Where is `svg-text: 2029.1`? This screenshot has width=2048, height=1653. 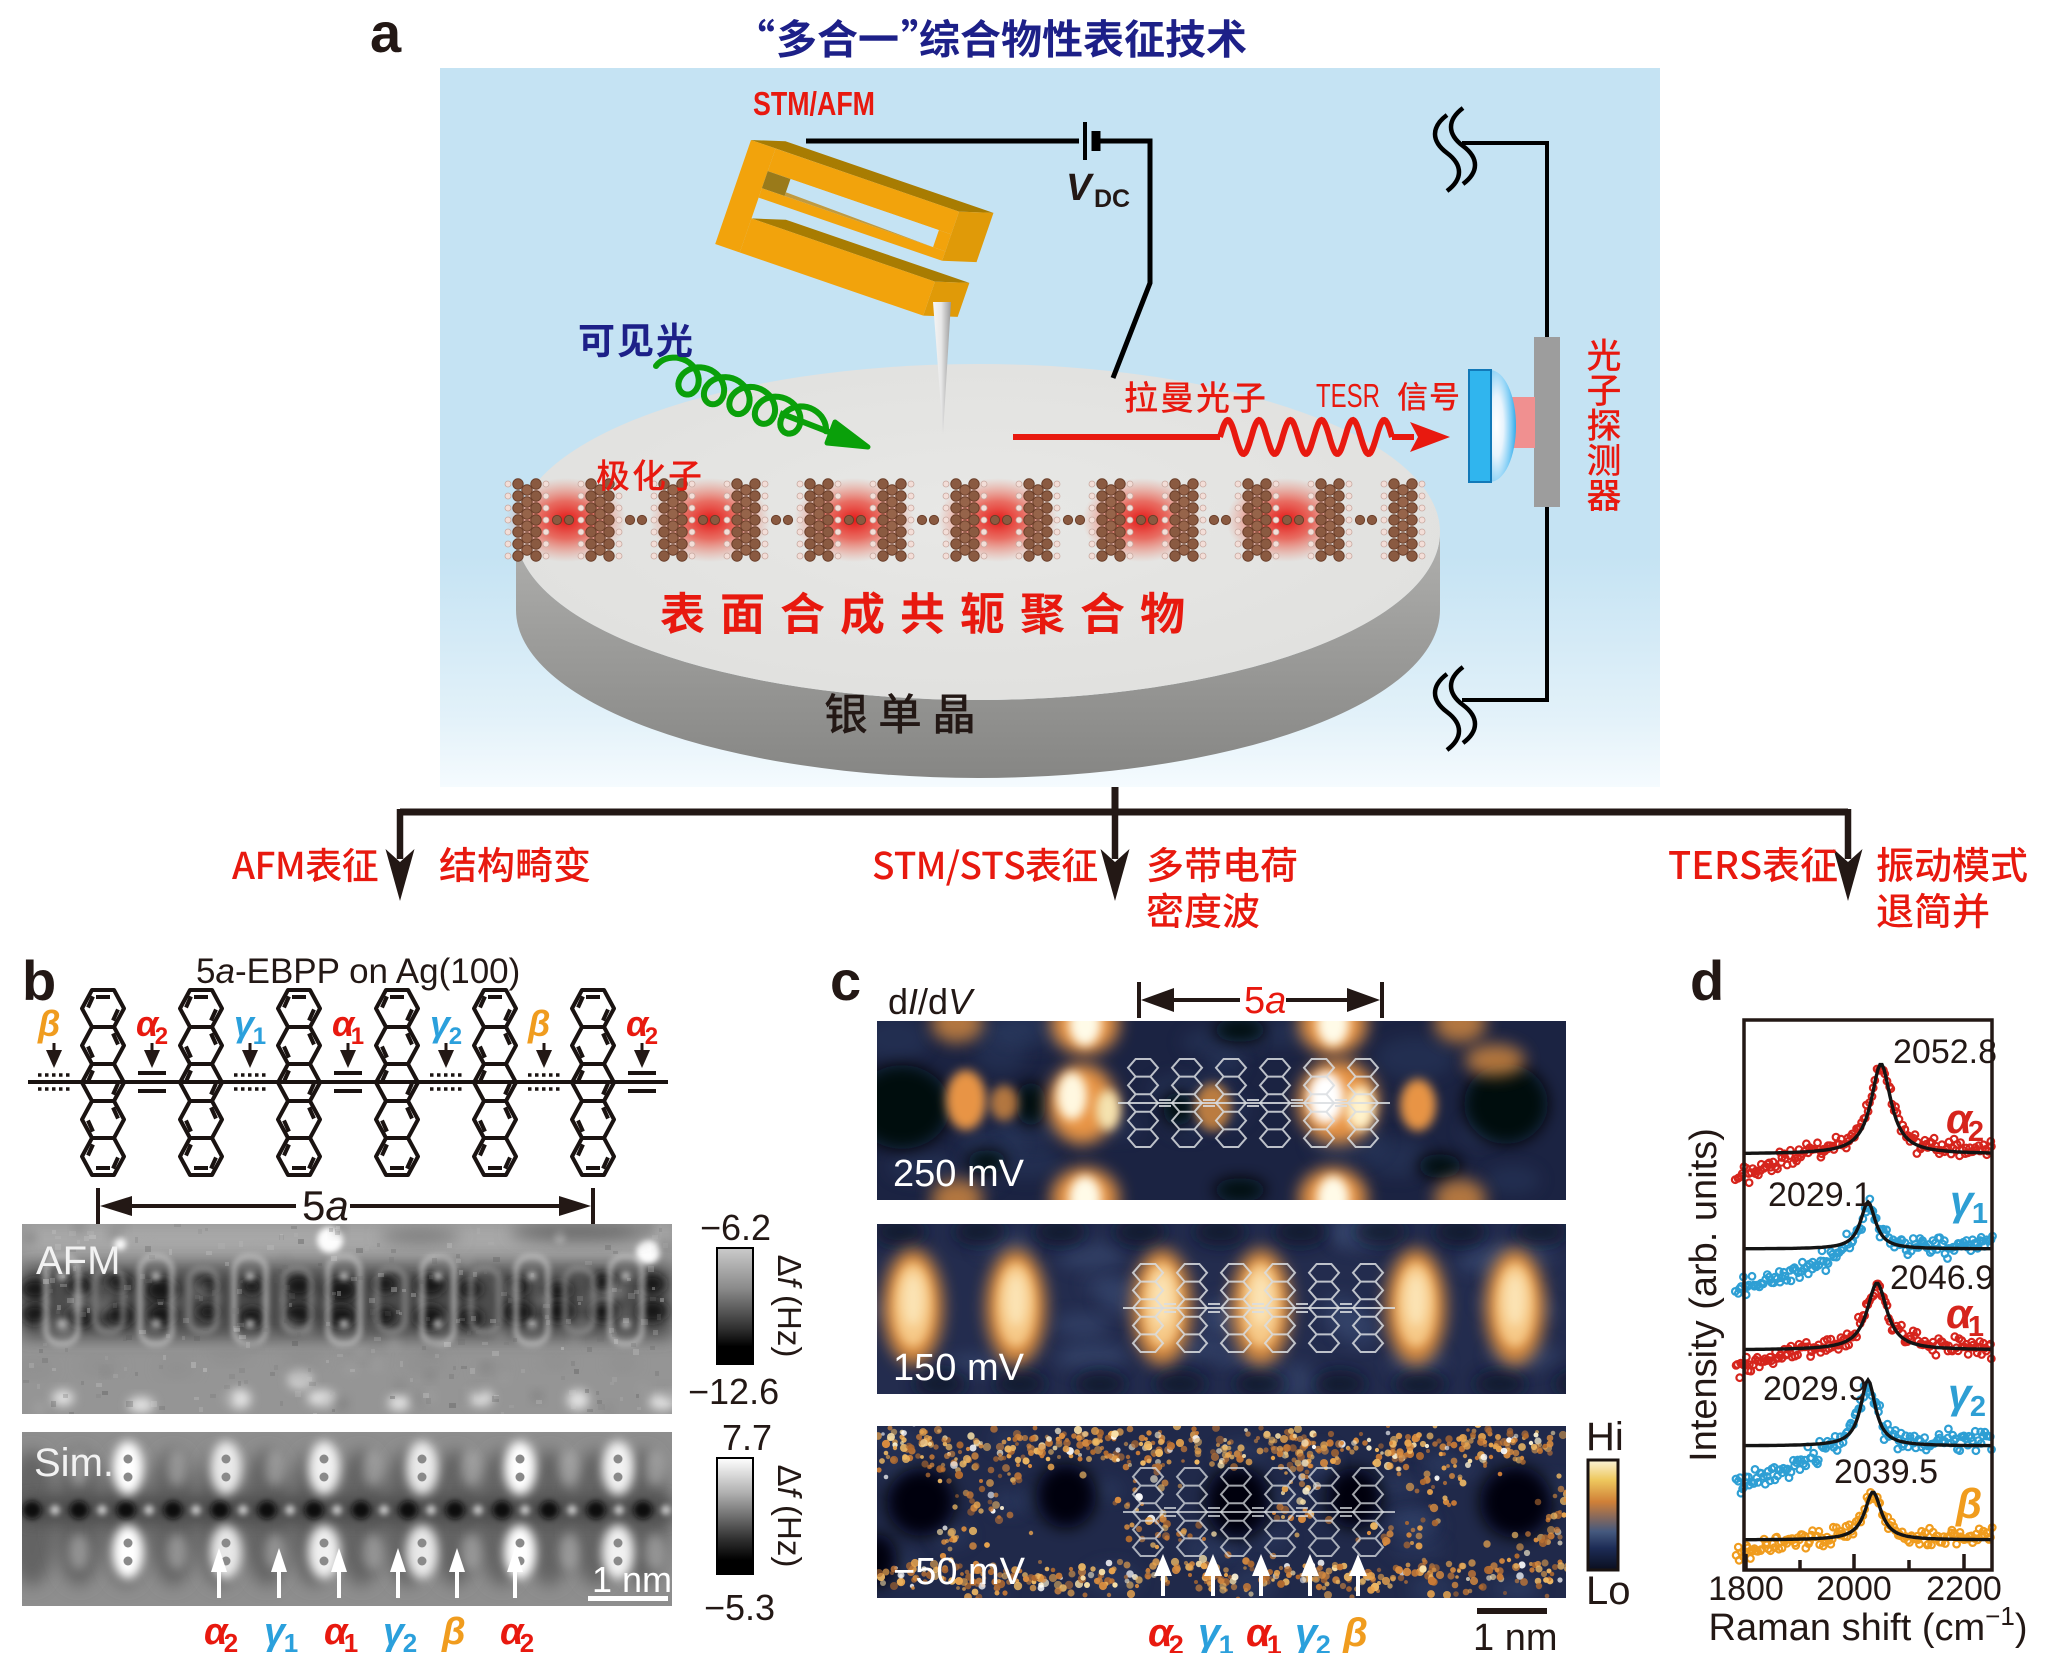
svg-text: 2029.1 is located at coordinates (1820, 1195).